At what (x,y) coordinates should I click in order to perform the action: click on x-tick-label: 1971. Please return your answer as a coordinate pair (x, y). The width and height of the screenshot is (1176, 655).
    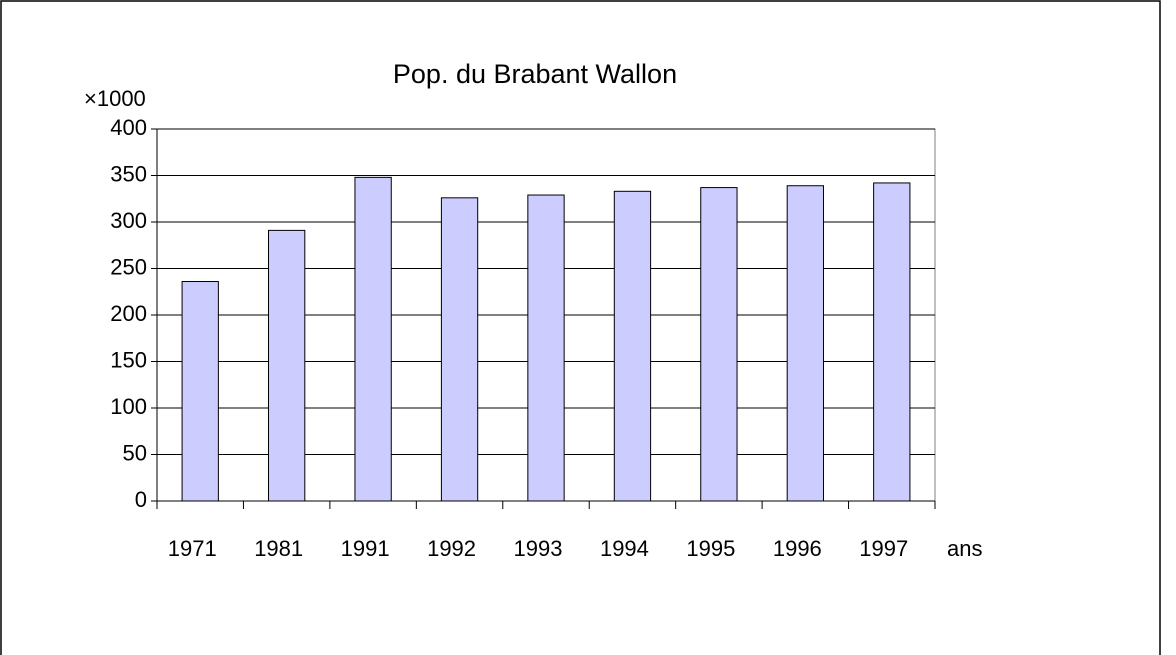
    Looking at the image, I should click on (192, 548).